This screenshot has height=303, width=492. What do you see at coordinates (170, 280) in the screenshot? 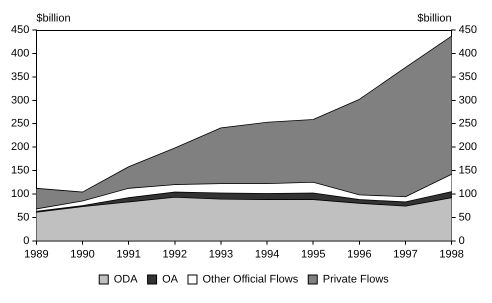
I see `legend-label: OA` at bounding box center [170, 280].